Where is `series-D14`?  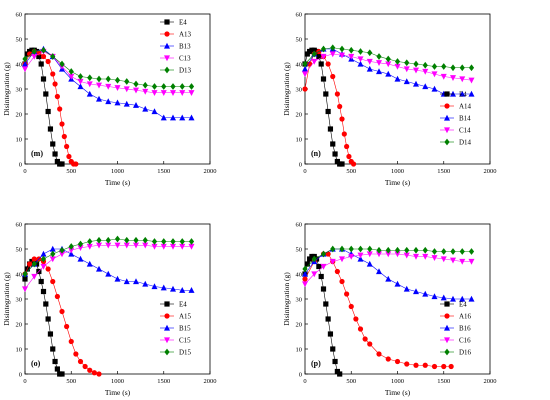
series-D14 is located at coordinates (388, 58).